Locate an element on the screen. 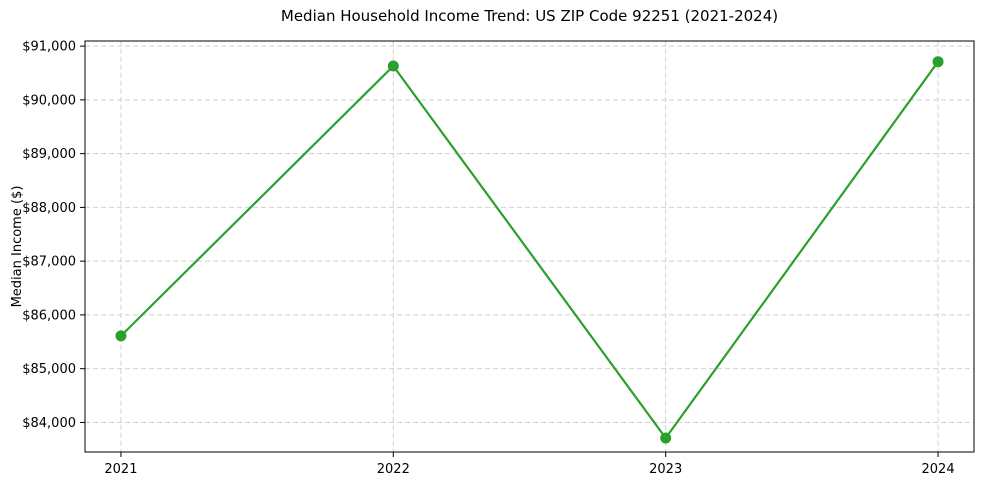 This screenshot has height=490, width=989. y-tick-label: $89,000 is located at coordinates (49, 154).